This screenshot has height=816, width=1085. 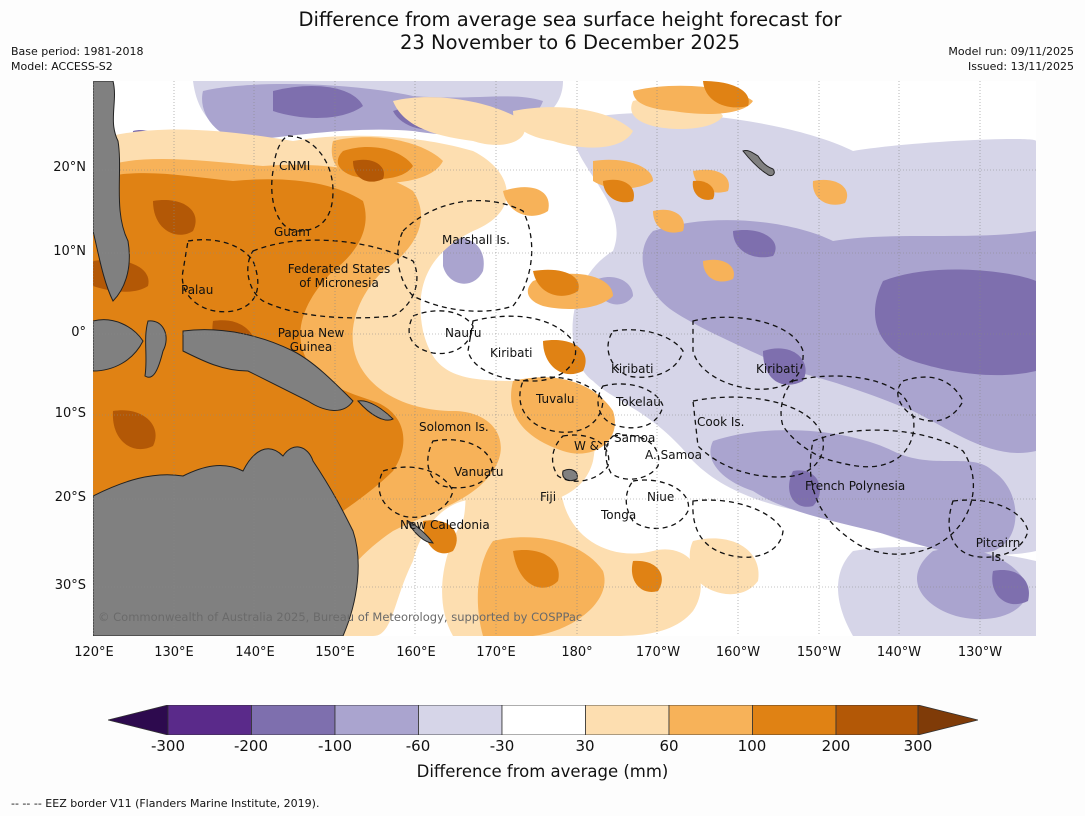 What do you see at coordinates (479, 472) in the screenshot?
I see `place-vanuatu: Vanuatu` at bounding box center [479, 472].